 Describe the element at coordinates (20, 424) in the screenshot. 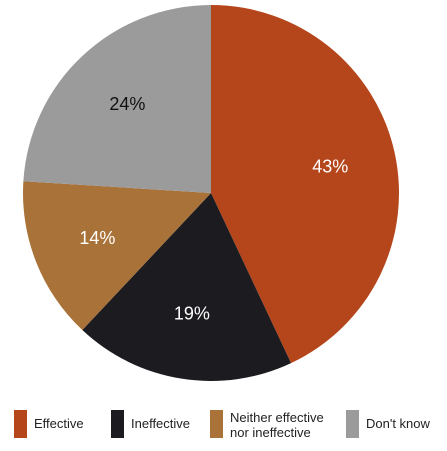

I see `legend-swatch-effective` at that location.